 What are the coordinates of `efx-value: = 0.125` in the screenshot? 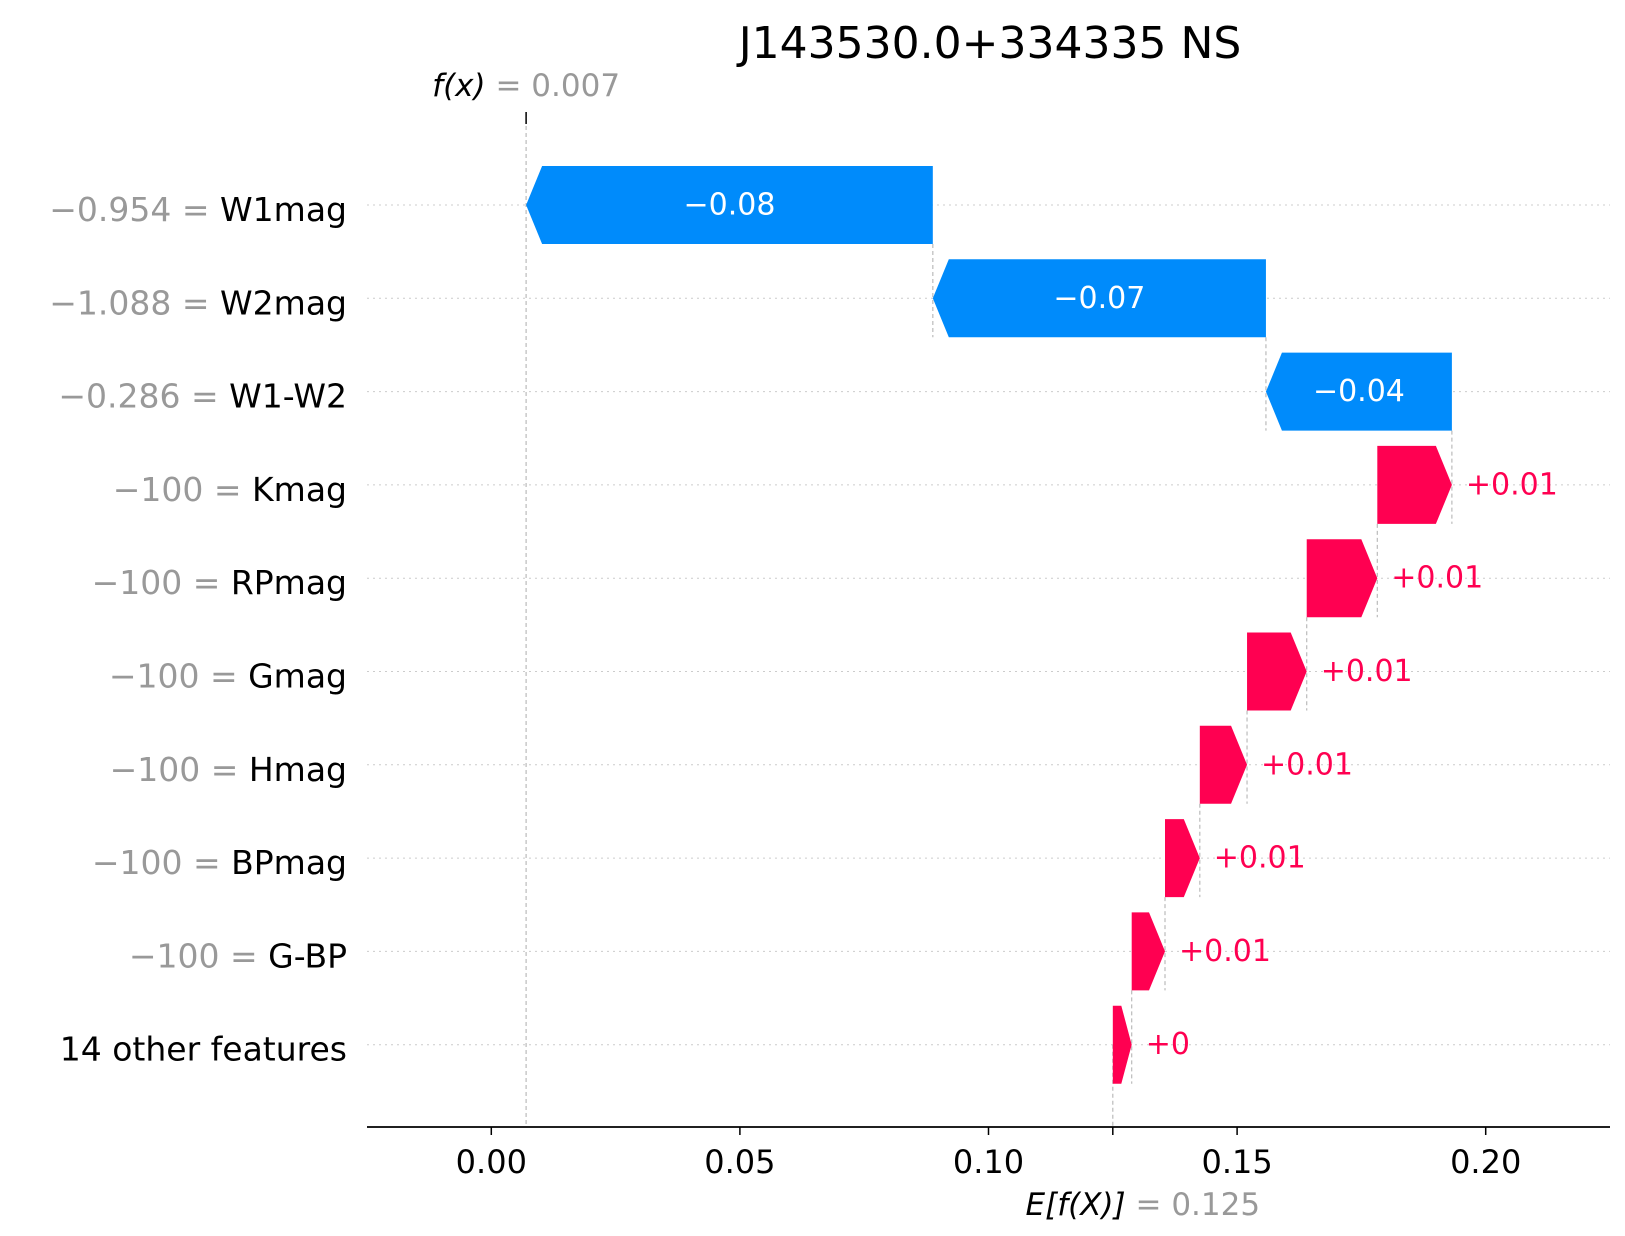 It's located at (1197, 1205).